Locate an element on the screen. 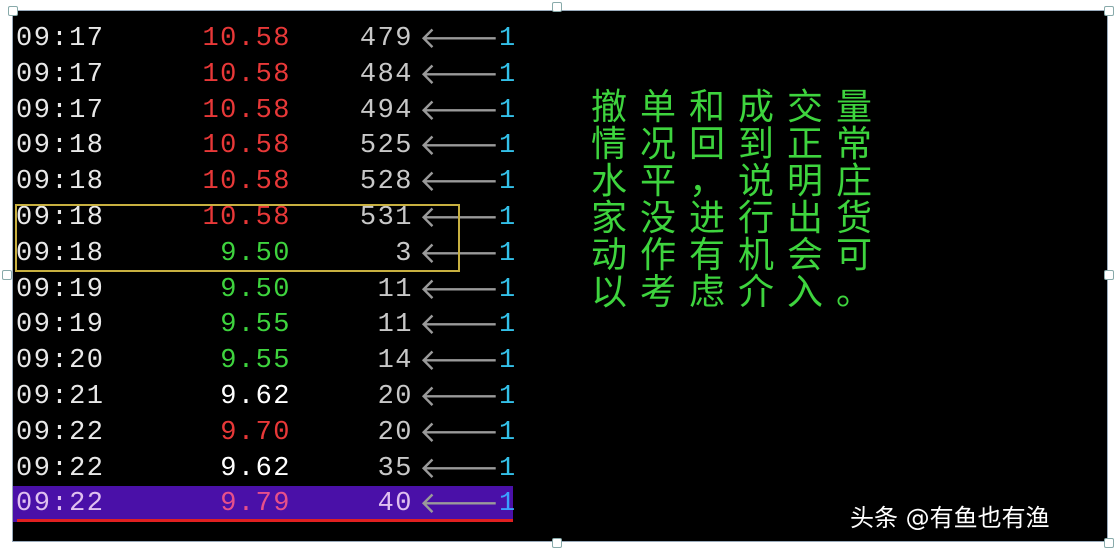 Image resolution: width=1114 pixels, height=550 pixels. annotation-note: 撤单和成交量情况回到正常水平，说明庄家没进行出货动作有机会可以考虑介入。 is located at coordinates (738, 200).